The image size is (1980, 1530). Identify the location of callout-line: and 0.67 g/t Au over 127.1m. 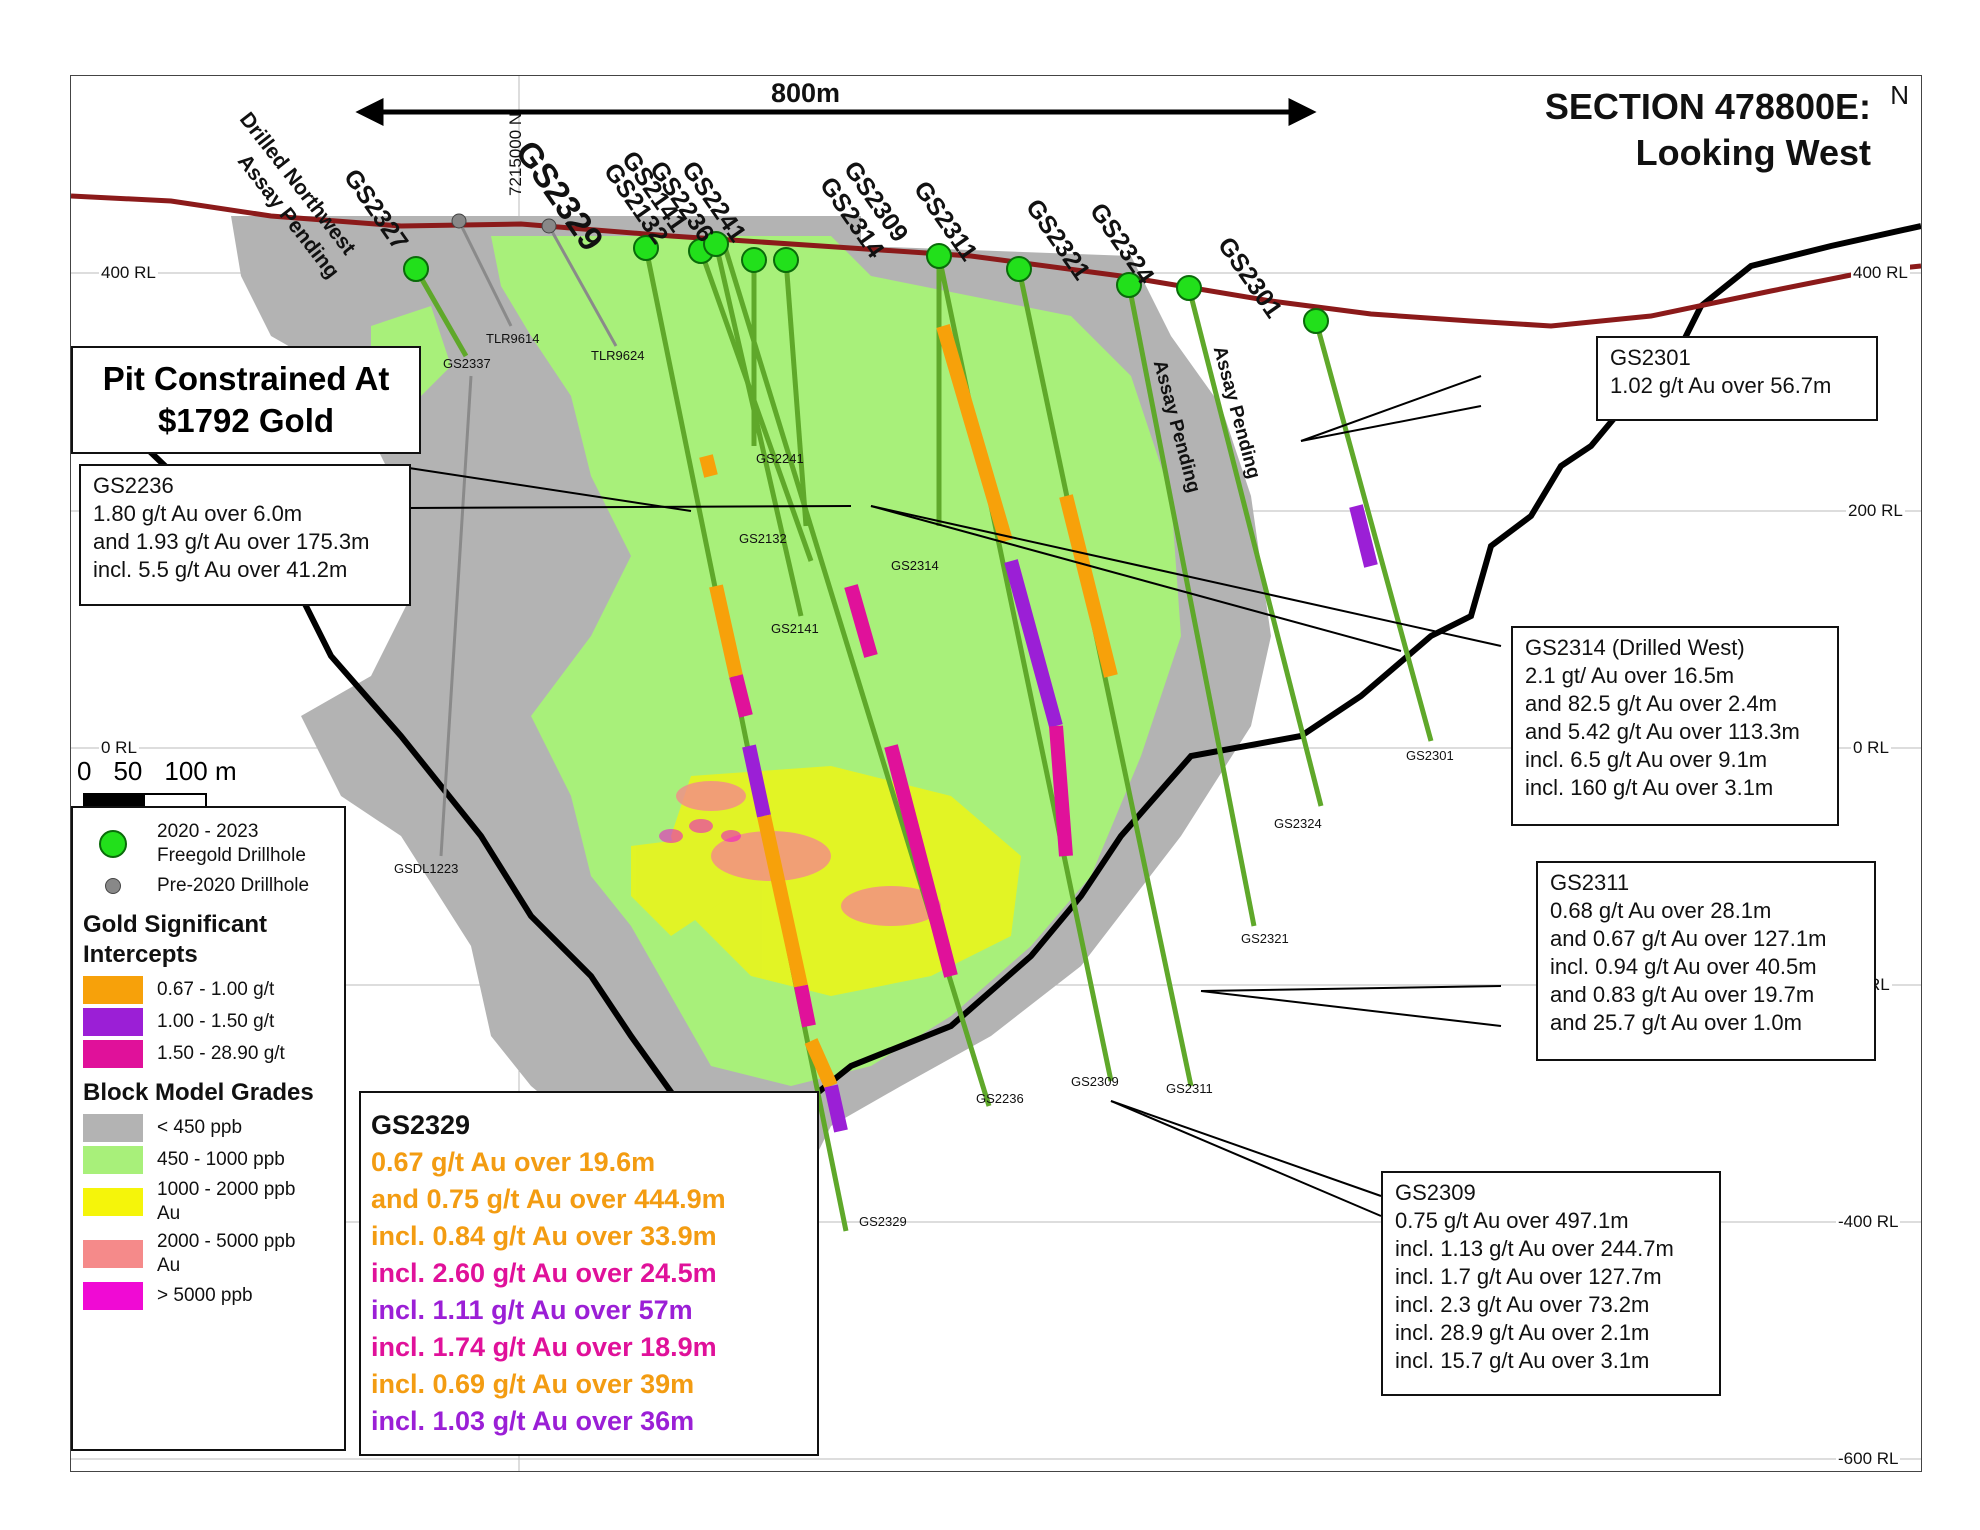
(1688, 938).